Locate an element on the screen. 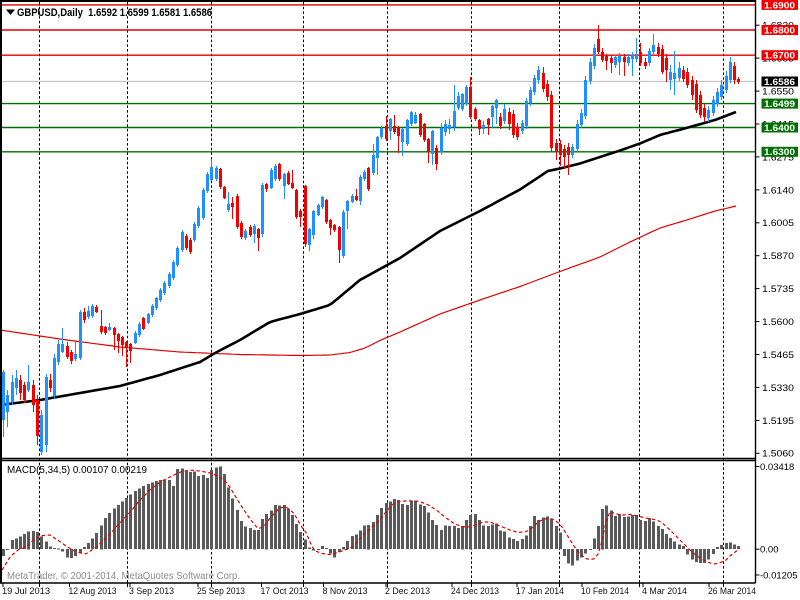 The height and width of the screenshot is (600, 800). svg-text: 24 Dec 2013 is located at coordinates (475, 591).